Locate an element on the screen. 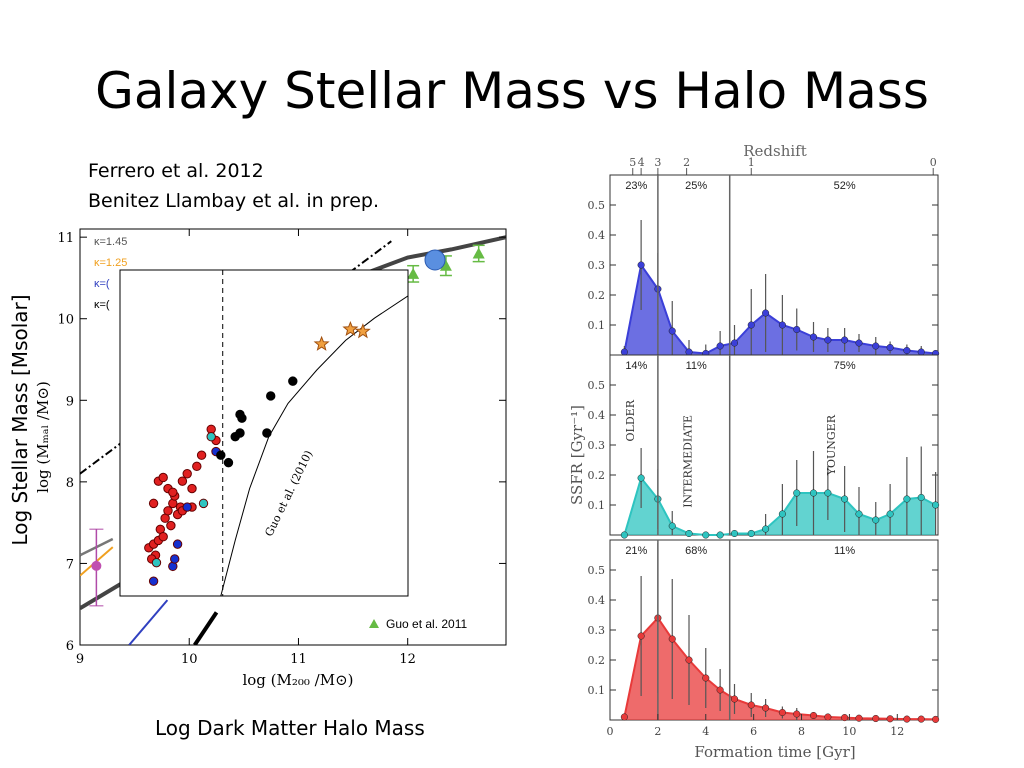 Image resolution: width=1024 pixels, height=768 pixels. left-y-tick-label: 7 is located at coordinates (70, 564).